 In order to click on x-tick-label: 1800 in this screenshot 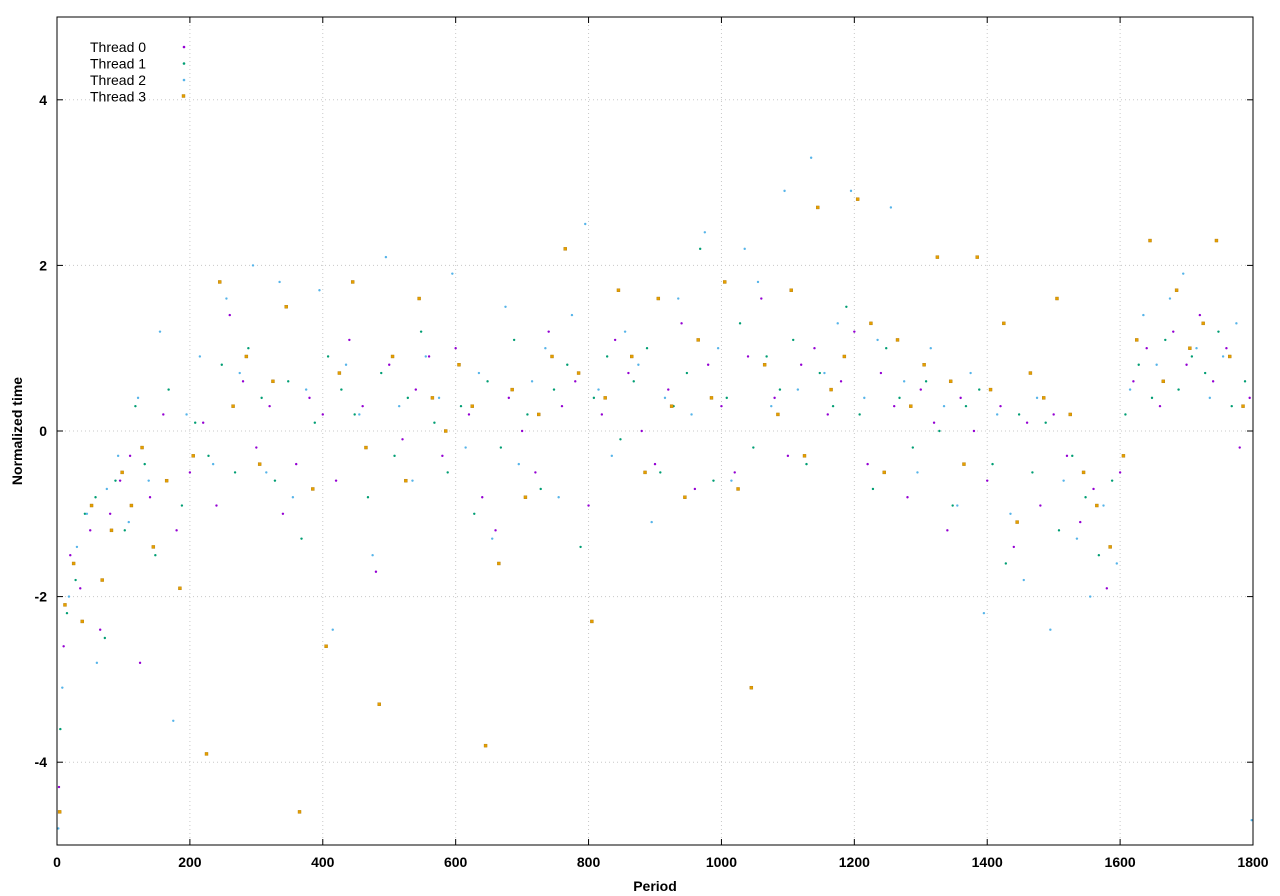, I will do `click(1252, 862)`.